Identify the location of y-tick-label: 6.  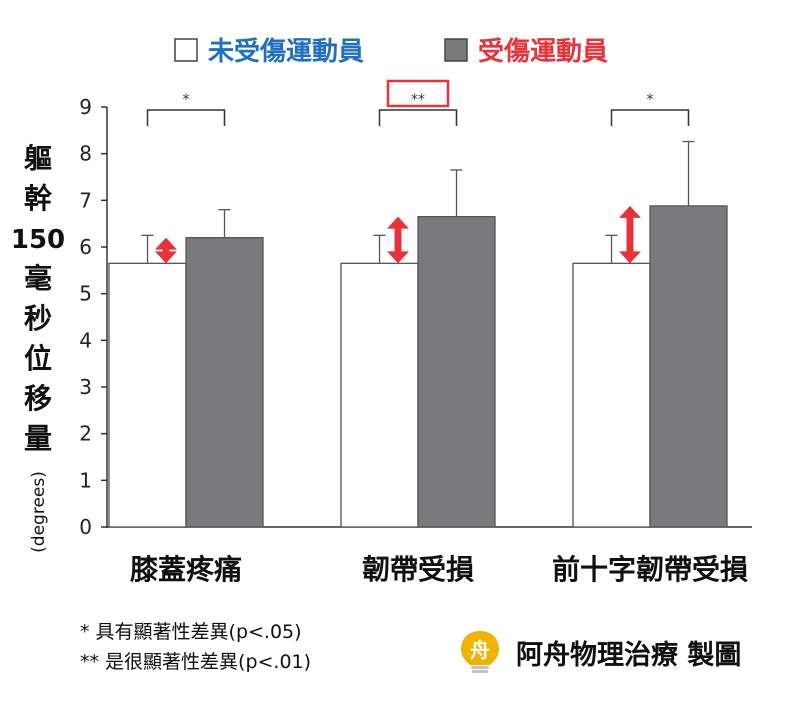
(85, 247).